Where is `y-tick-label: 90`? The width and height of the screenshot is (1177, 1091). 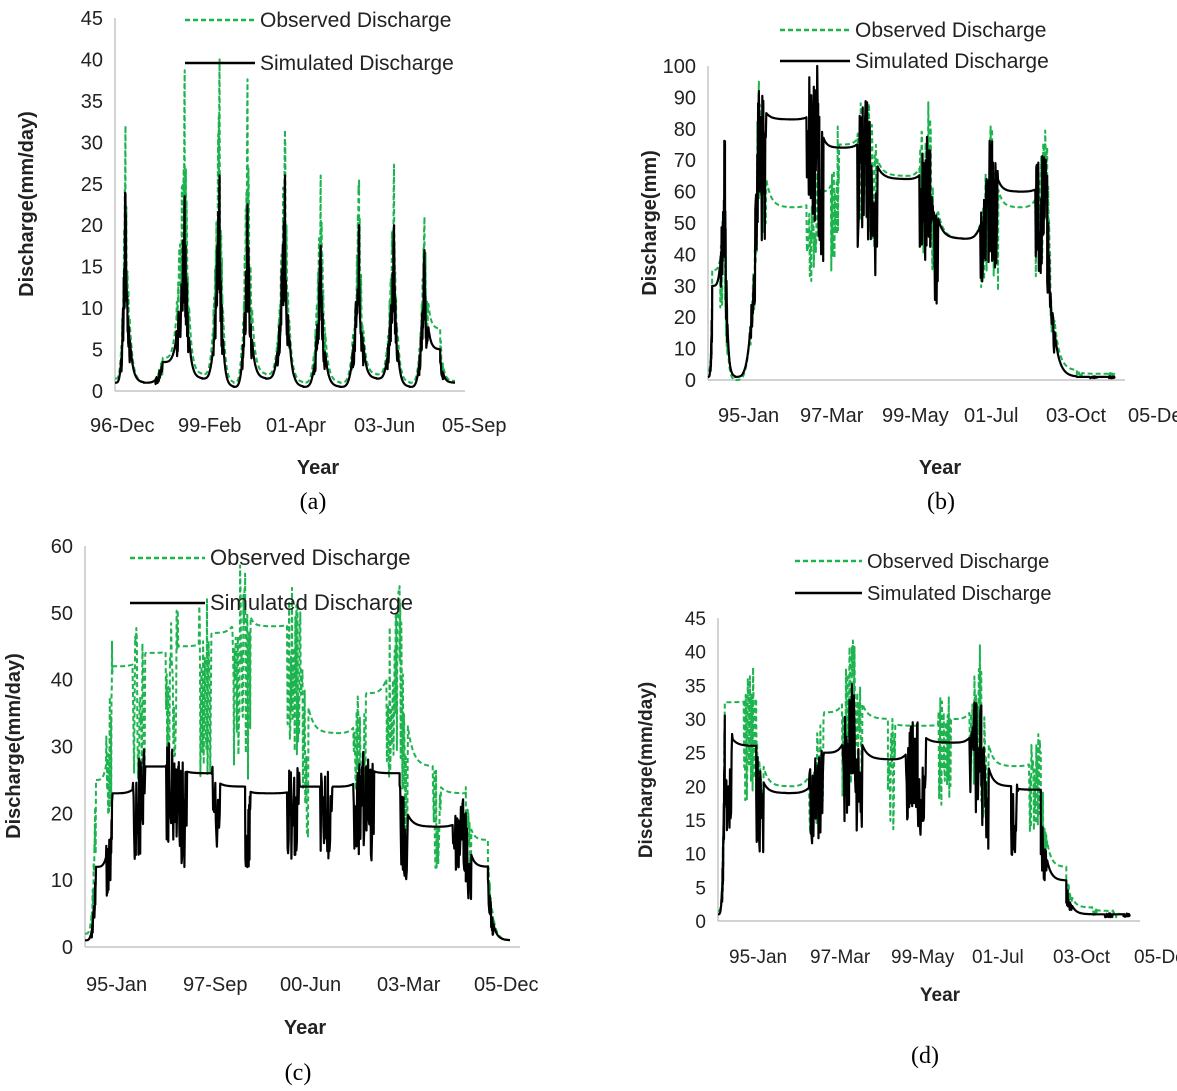
y-tick-label: 90 is located at coordinates (685, 98).